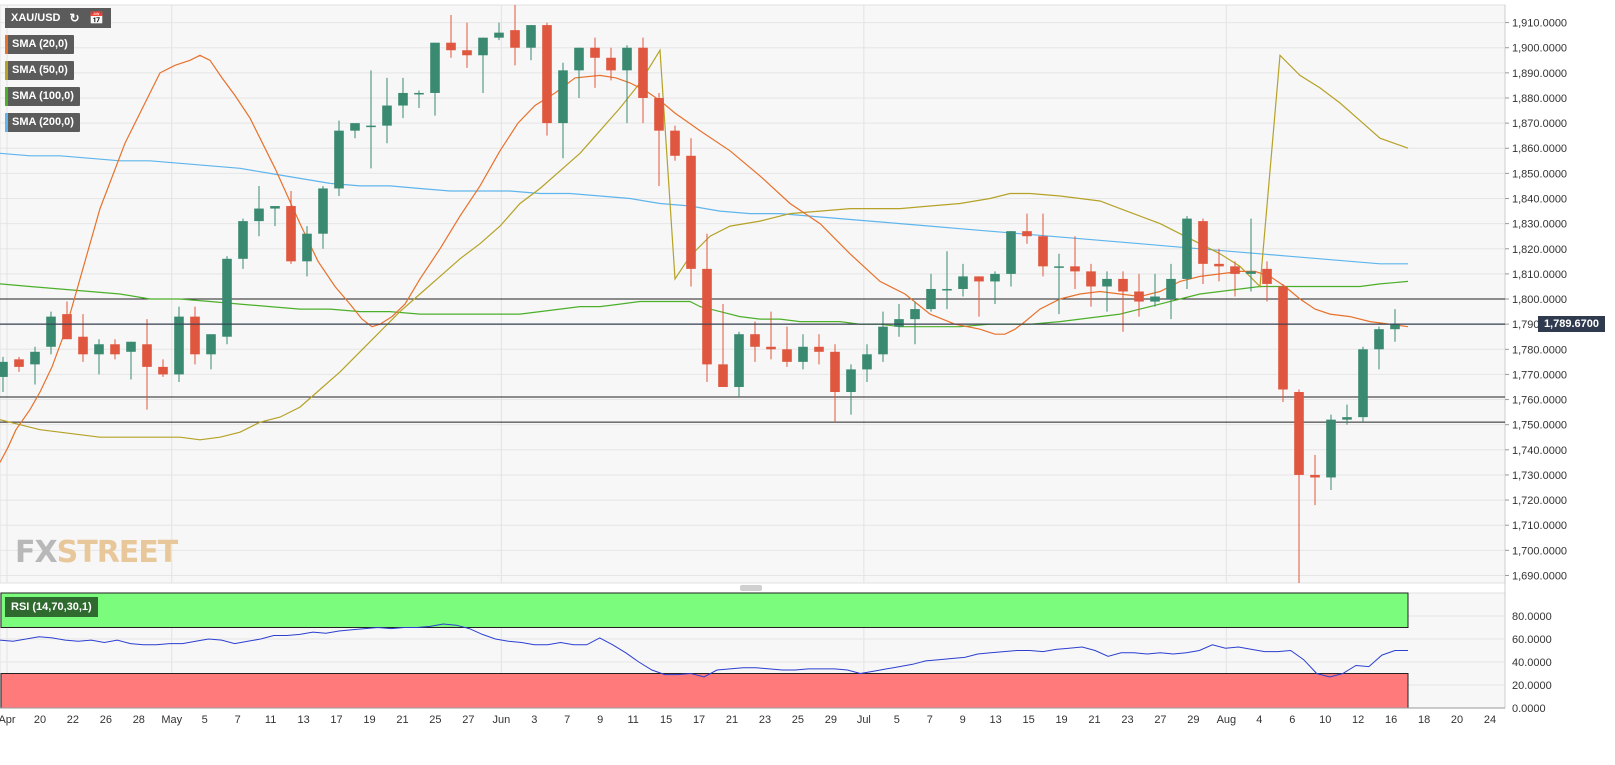 This screenshot has width=1615, height=765. What do you see at coordinates (1160, 720) in the screenshot?
I see `x-tick-label: 27` at bounding box center [1160, 720].